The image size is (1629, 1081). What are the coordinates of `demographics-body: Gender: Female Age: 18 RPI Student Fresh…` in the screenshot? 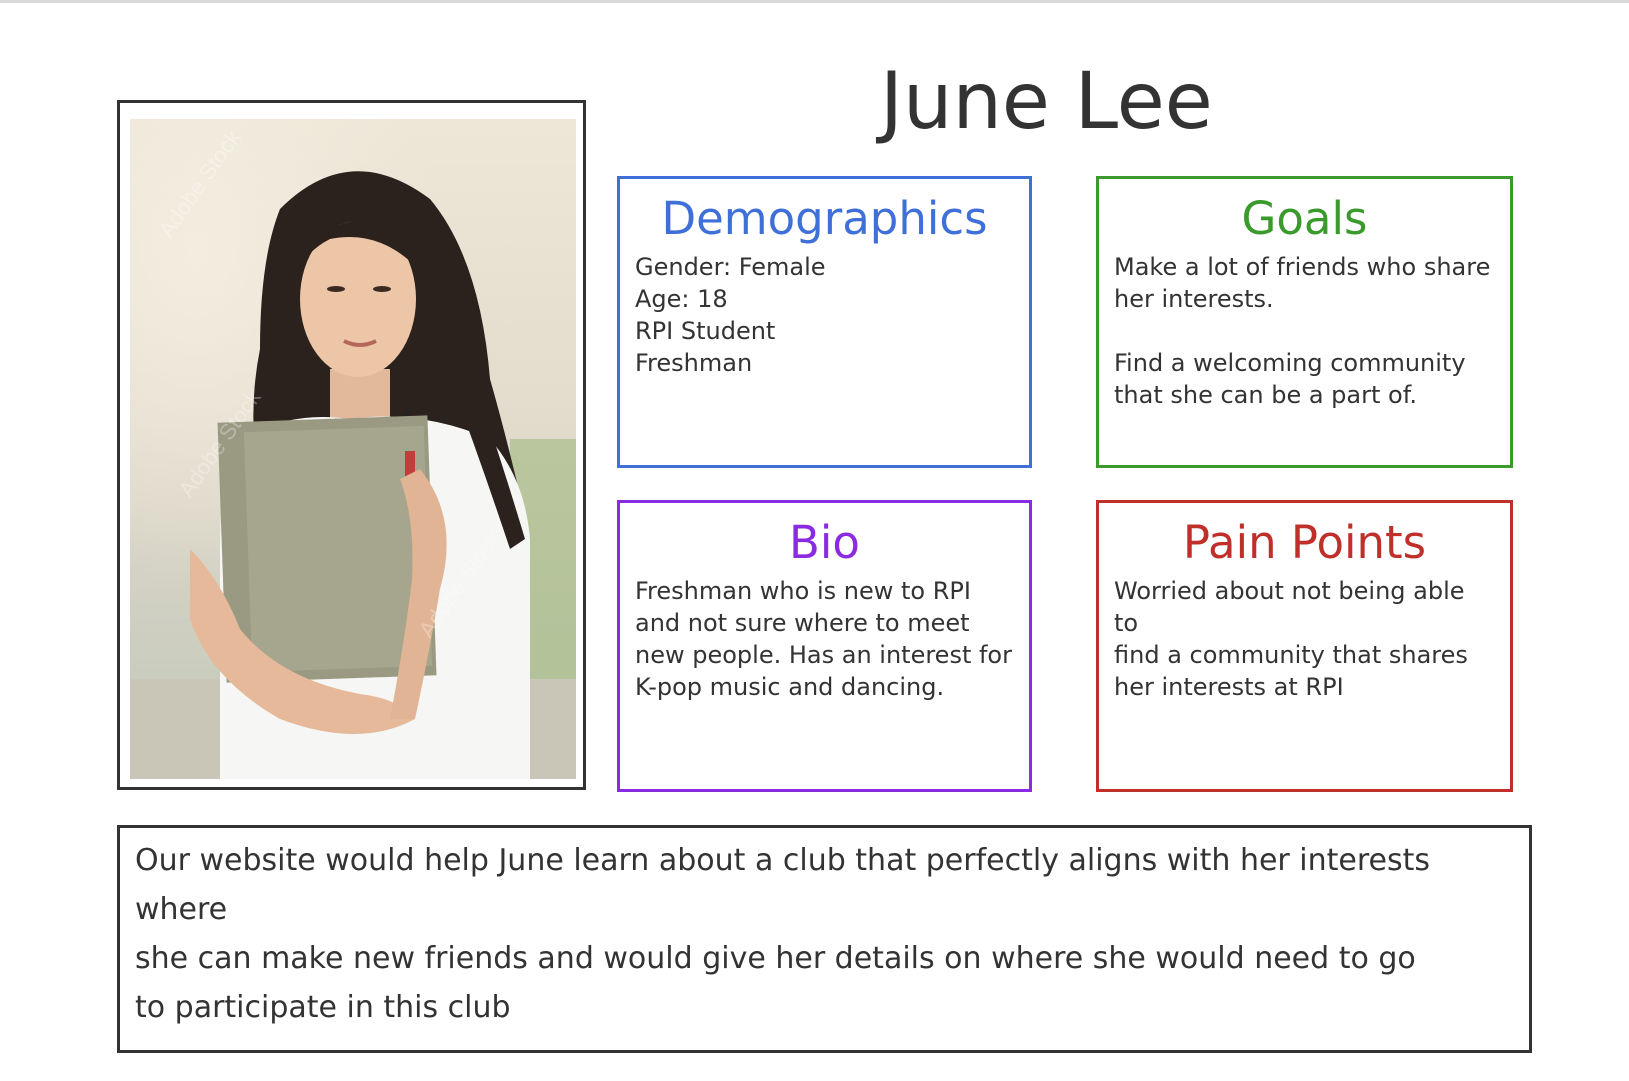 It's located at (730, 315).